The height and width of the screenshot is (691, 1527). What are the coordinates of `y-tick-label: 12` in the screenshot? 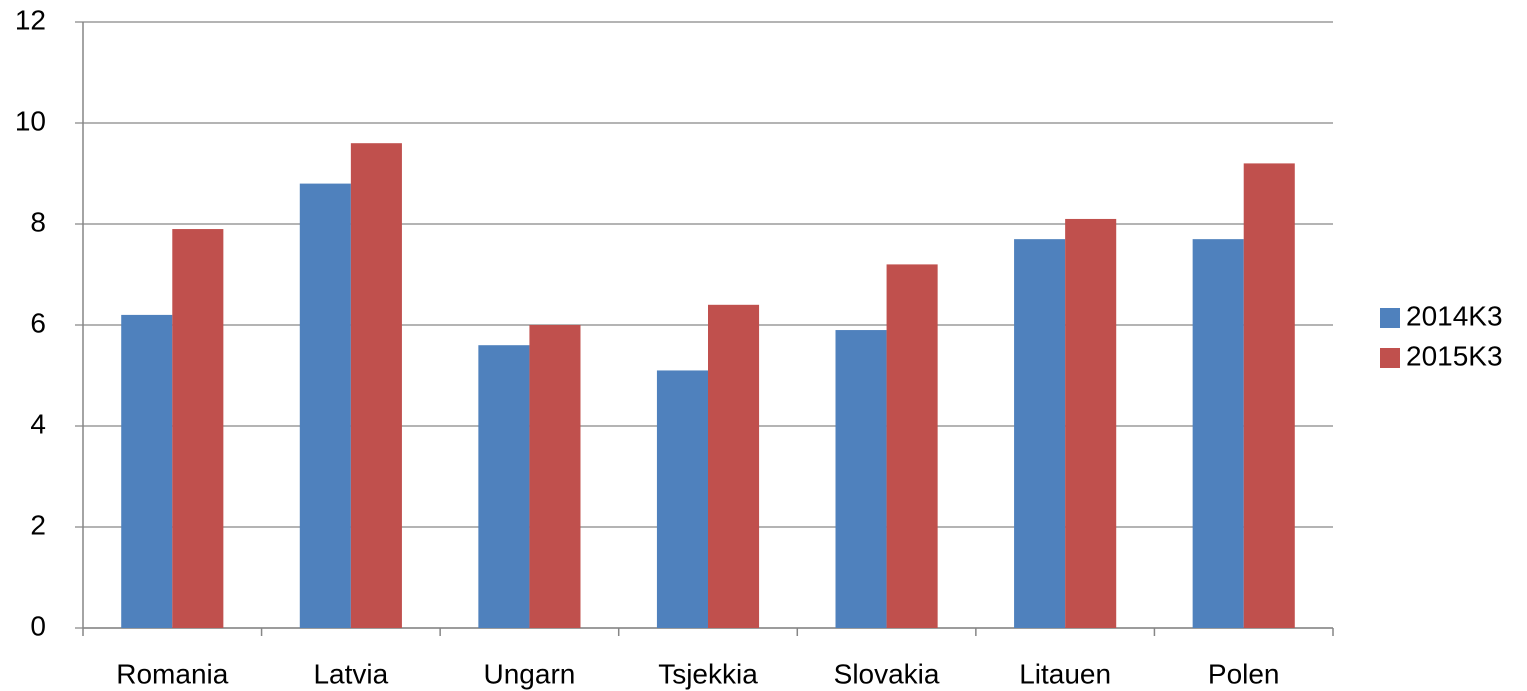 It's located at (30, 19).